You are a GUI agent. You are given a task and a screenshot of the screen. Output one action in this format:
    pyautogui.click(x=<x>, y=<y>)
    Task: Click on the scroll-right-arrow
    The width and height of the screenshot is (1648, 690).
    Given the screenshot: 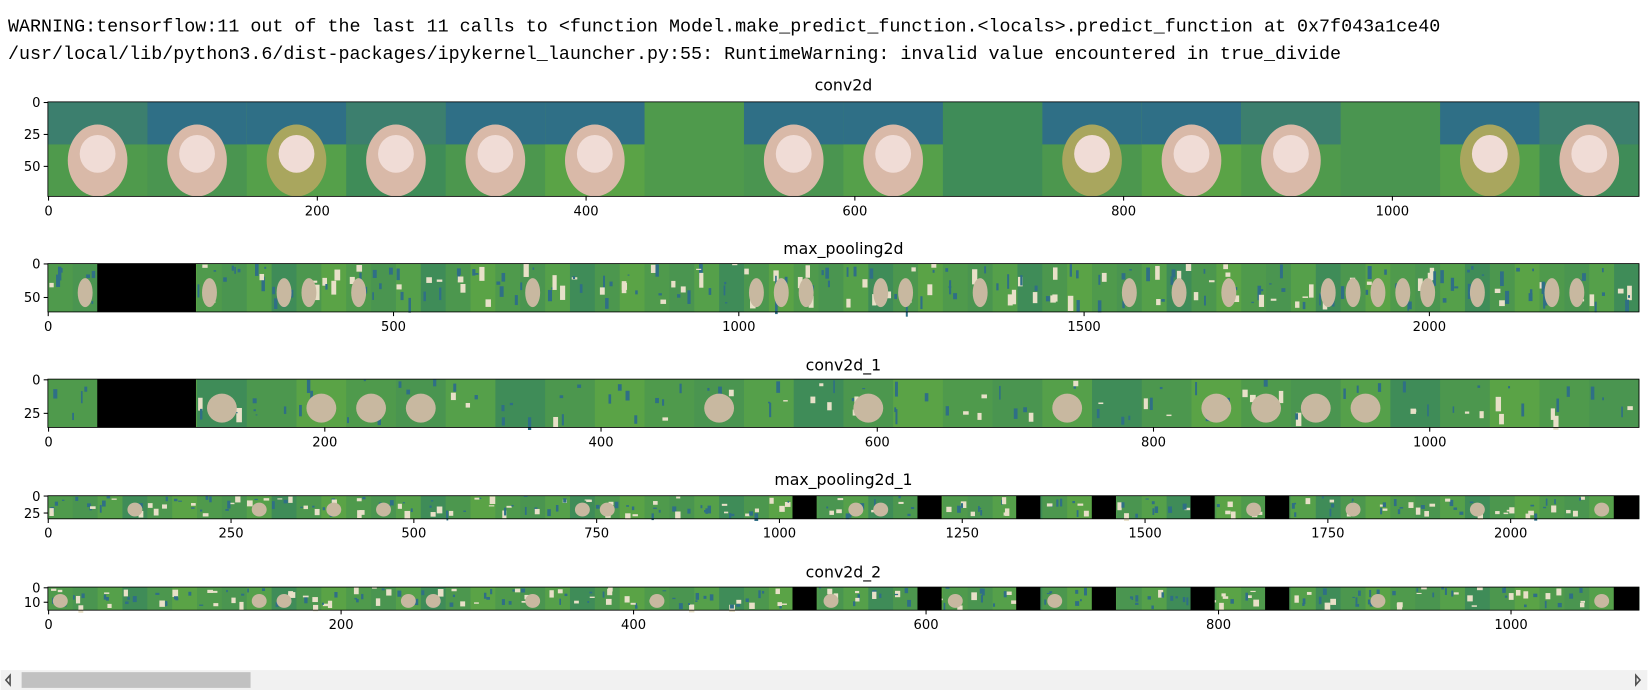 What is the action you would take?
    pyautogui.click(x=1638, y=680)
    